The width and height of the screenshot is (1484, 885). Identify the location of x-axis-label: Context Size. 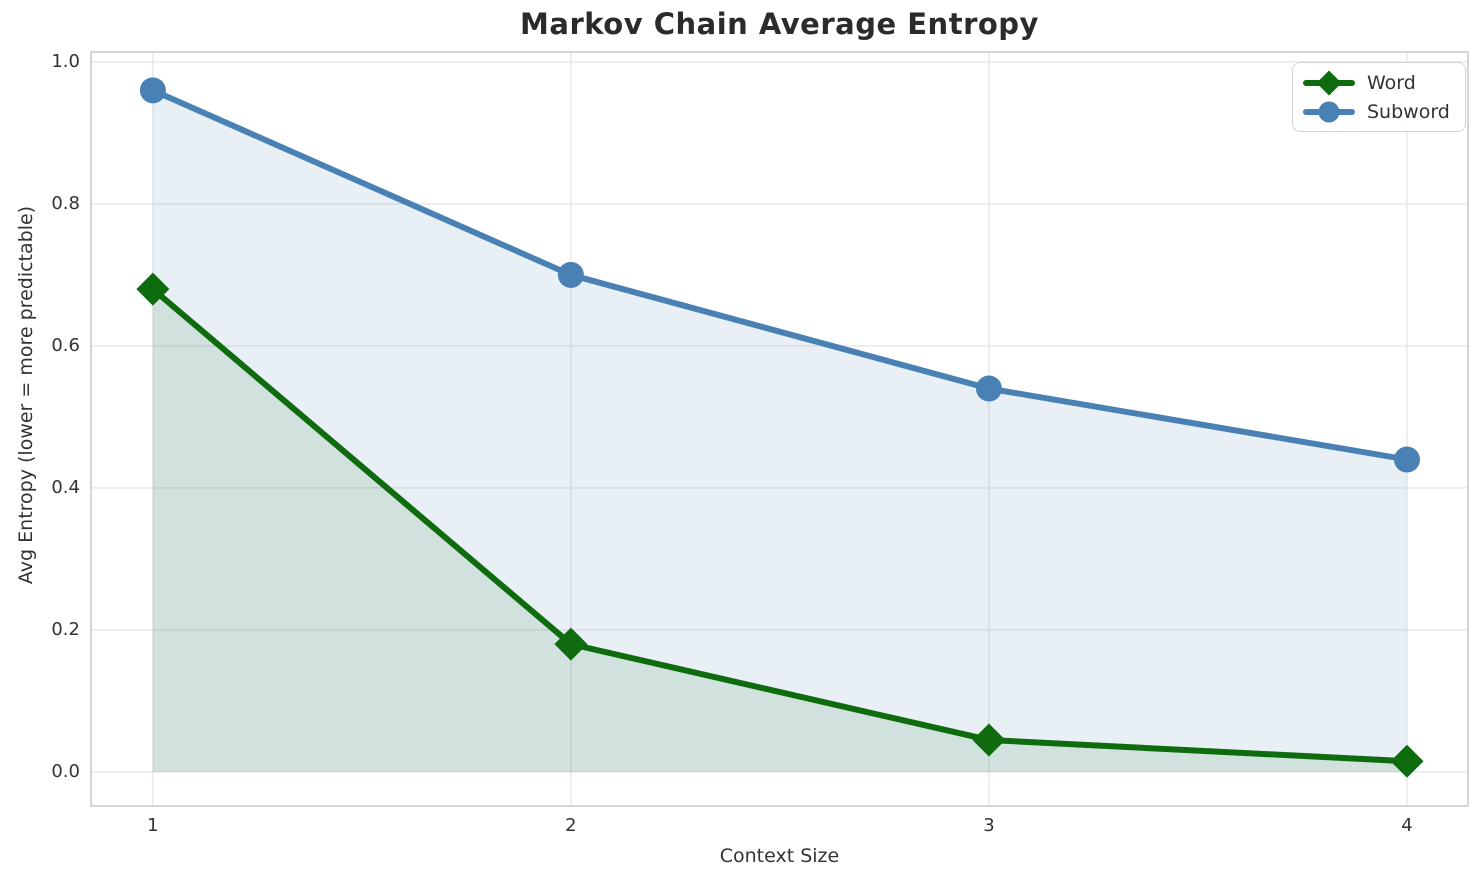
(779, 856).